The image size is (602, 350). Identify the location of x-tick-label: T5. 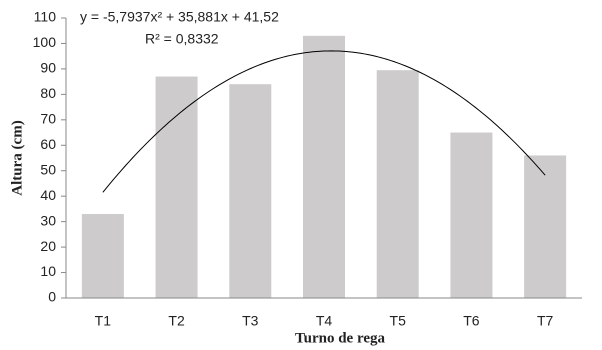
(398, 321).